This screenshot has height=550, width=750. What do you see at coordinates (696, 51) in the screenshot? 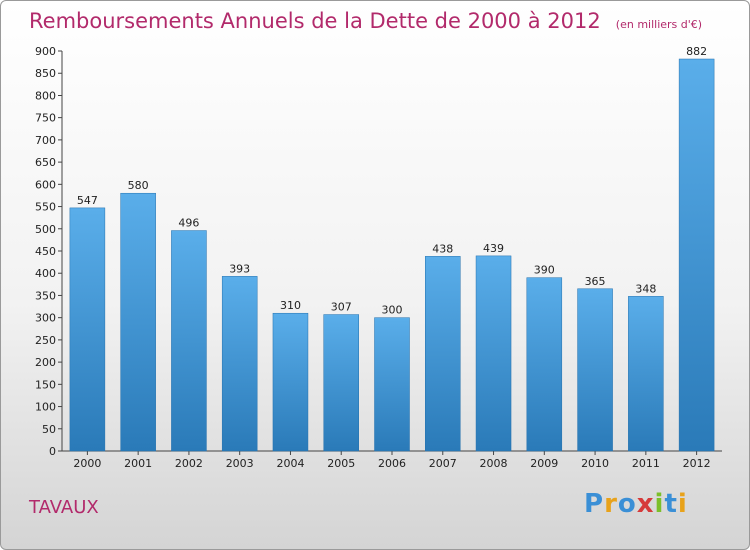
I see `data-label-2012: 882` at bounding box center [696, 51].